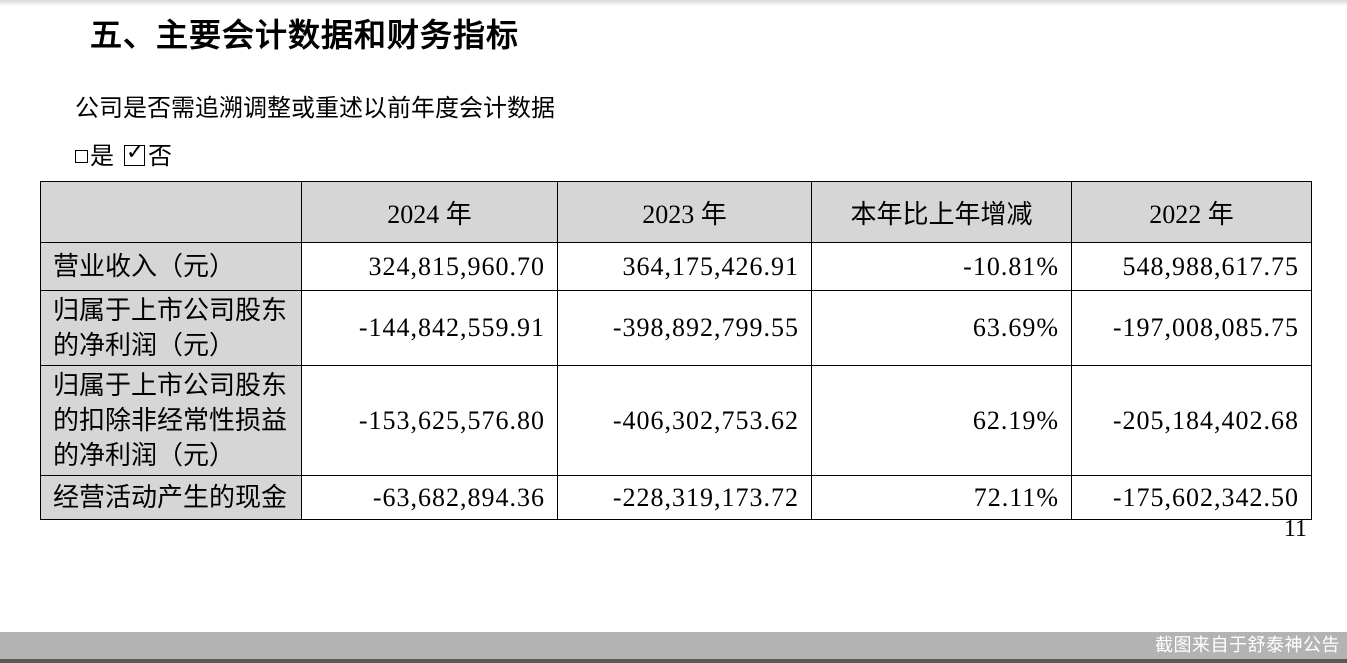 The image size is (1347, 663). Describe the element at coordinates (941, 497) in the screenshot. I see `value-cell-yoy: 72.11%` at that location.